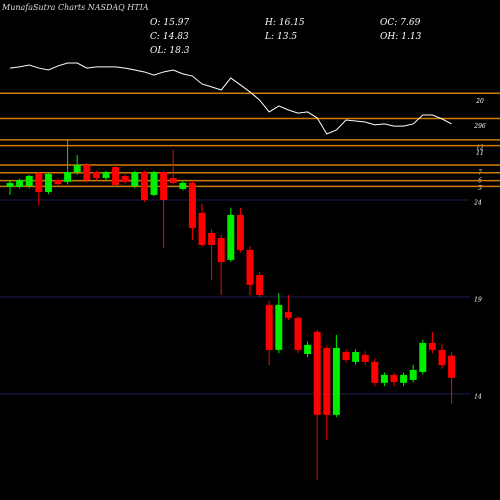 Image resolution: width=500 pixels, height=500 pixels. What do you see at coordinates (270, 23) in the screenshot?
I see `stat-label: H:` at bounding box center [270, 23].